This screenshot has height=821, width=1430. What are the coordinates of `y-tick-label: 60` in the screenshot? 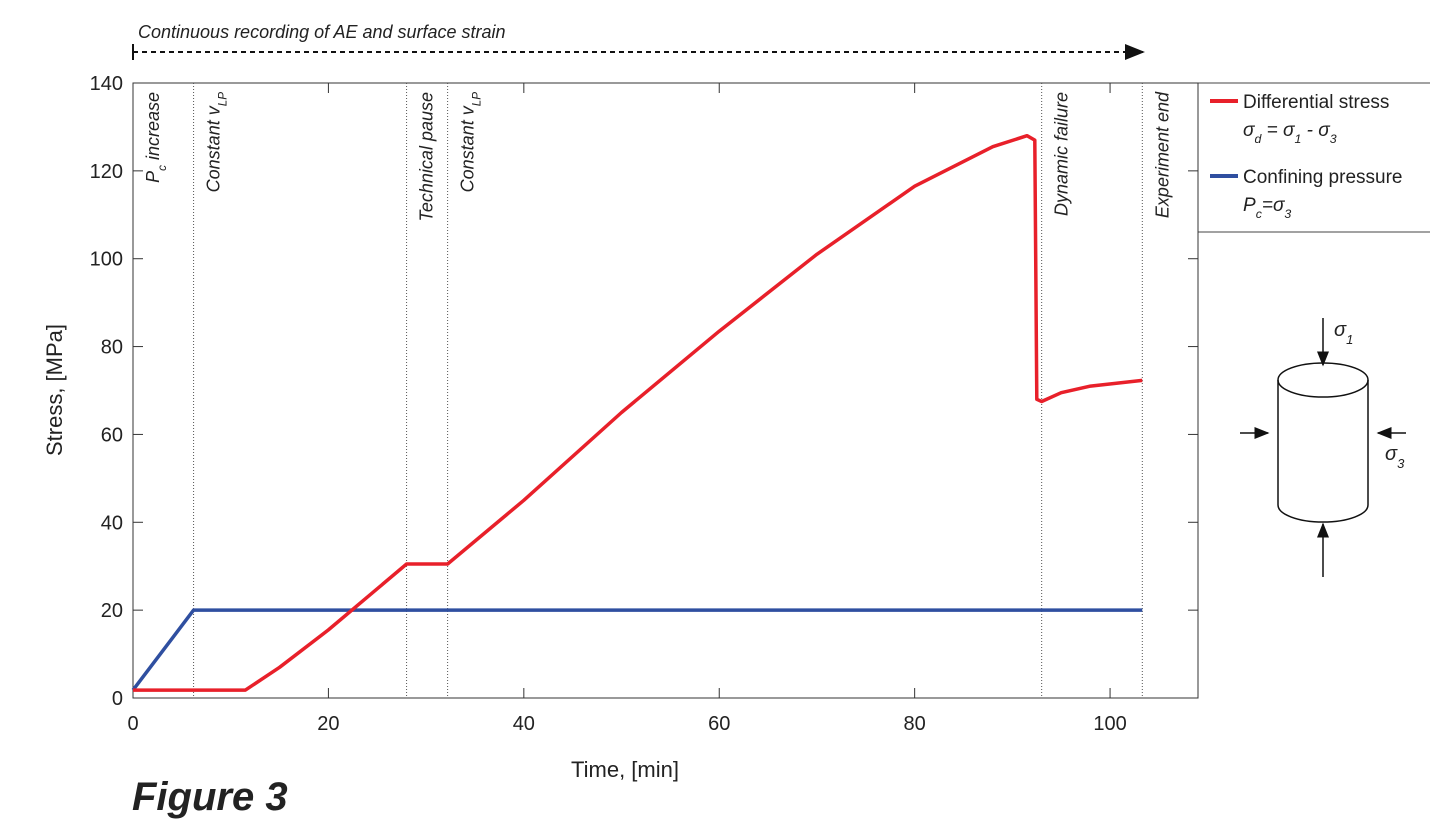 It's located at (112, 435).